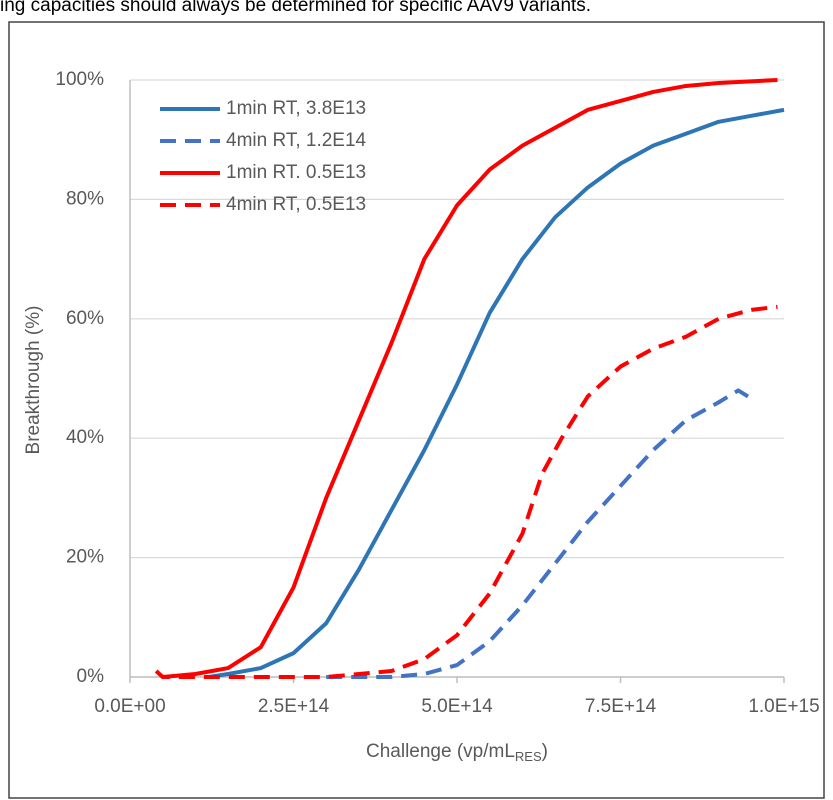  Describe the element at coordinates (85, 318) in the screenshot. I see `y-tick-label: 60%` at that location.